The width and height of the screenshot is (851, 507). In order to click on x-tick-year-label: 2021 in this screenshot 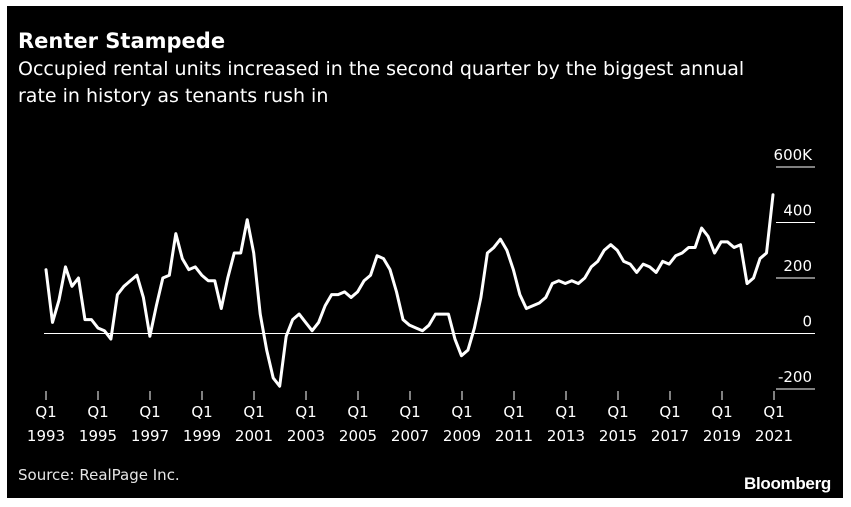, I will do `click(774, 436)`.